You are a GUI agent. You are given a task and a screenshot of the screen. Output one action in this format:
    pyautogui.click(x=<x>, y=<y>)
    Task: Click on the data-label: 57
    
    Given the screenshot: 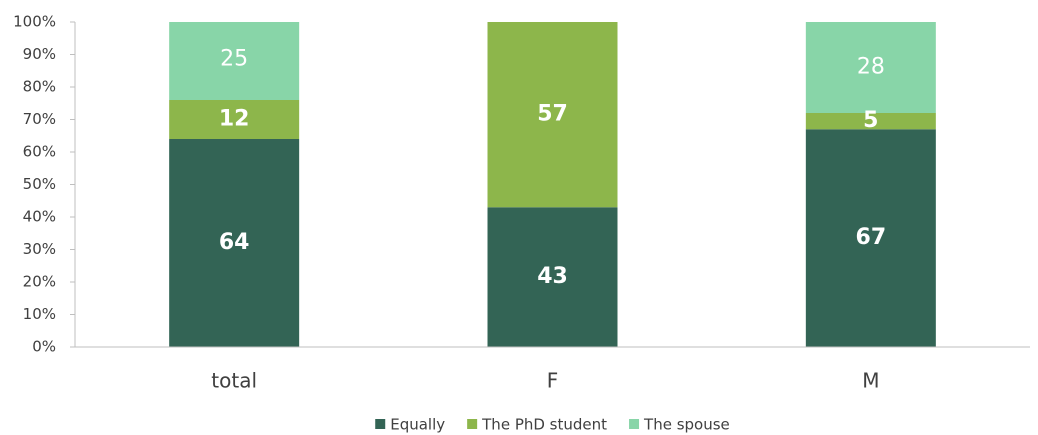 What is the action you would take?
    pyautogui.click(x=552, y=114)
    